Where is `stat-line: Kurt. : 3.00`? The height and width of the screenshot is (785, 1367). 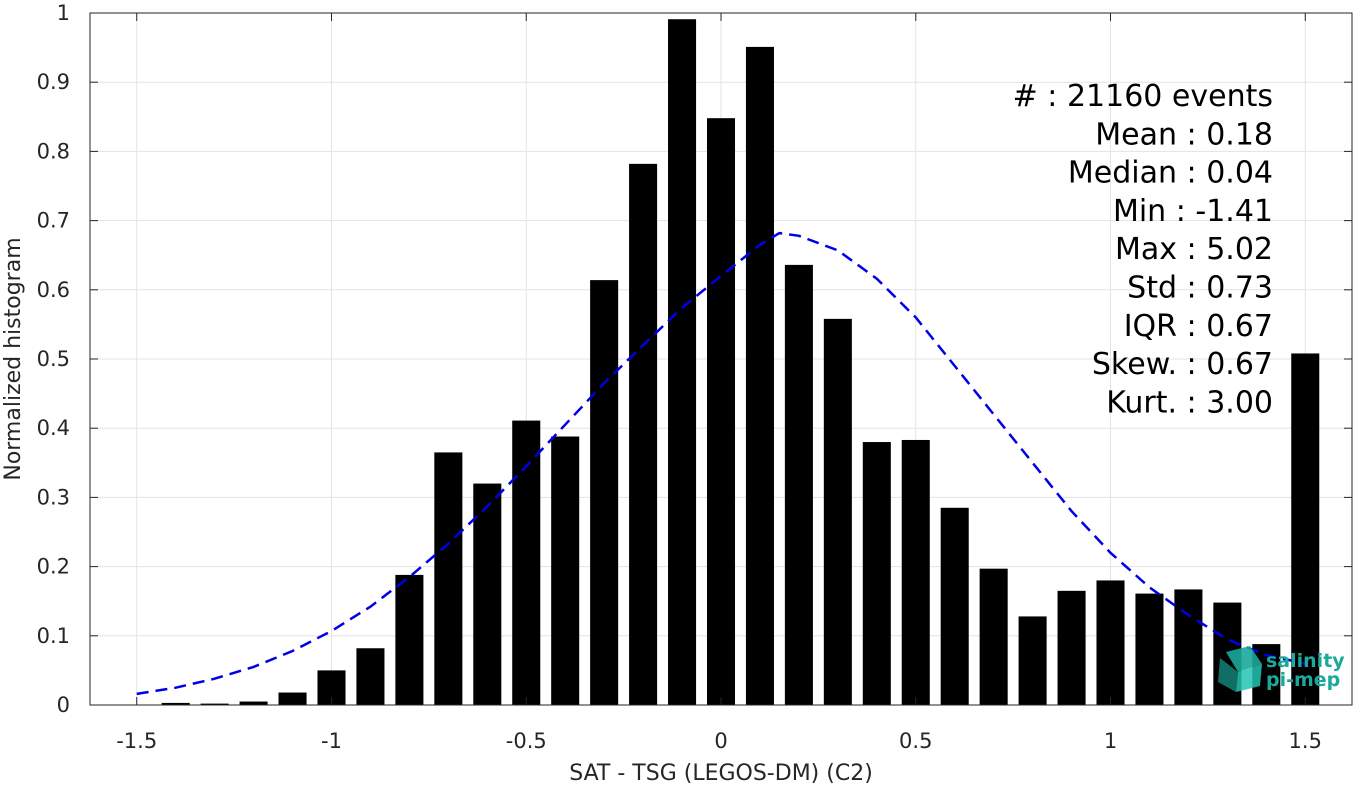
stat-line: Kurt. : 3.00 is located at coordinates (1189, 402).